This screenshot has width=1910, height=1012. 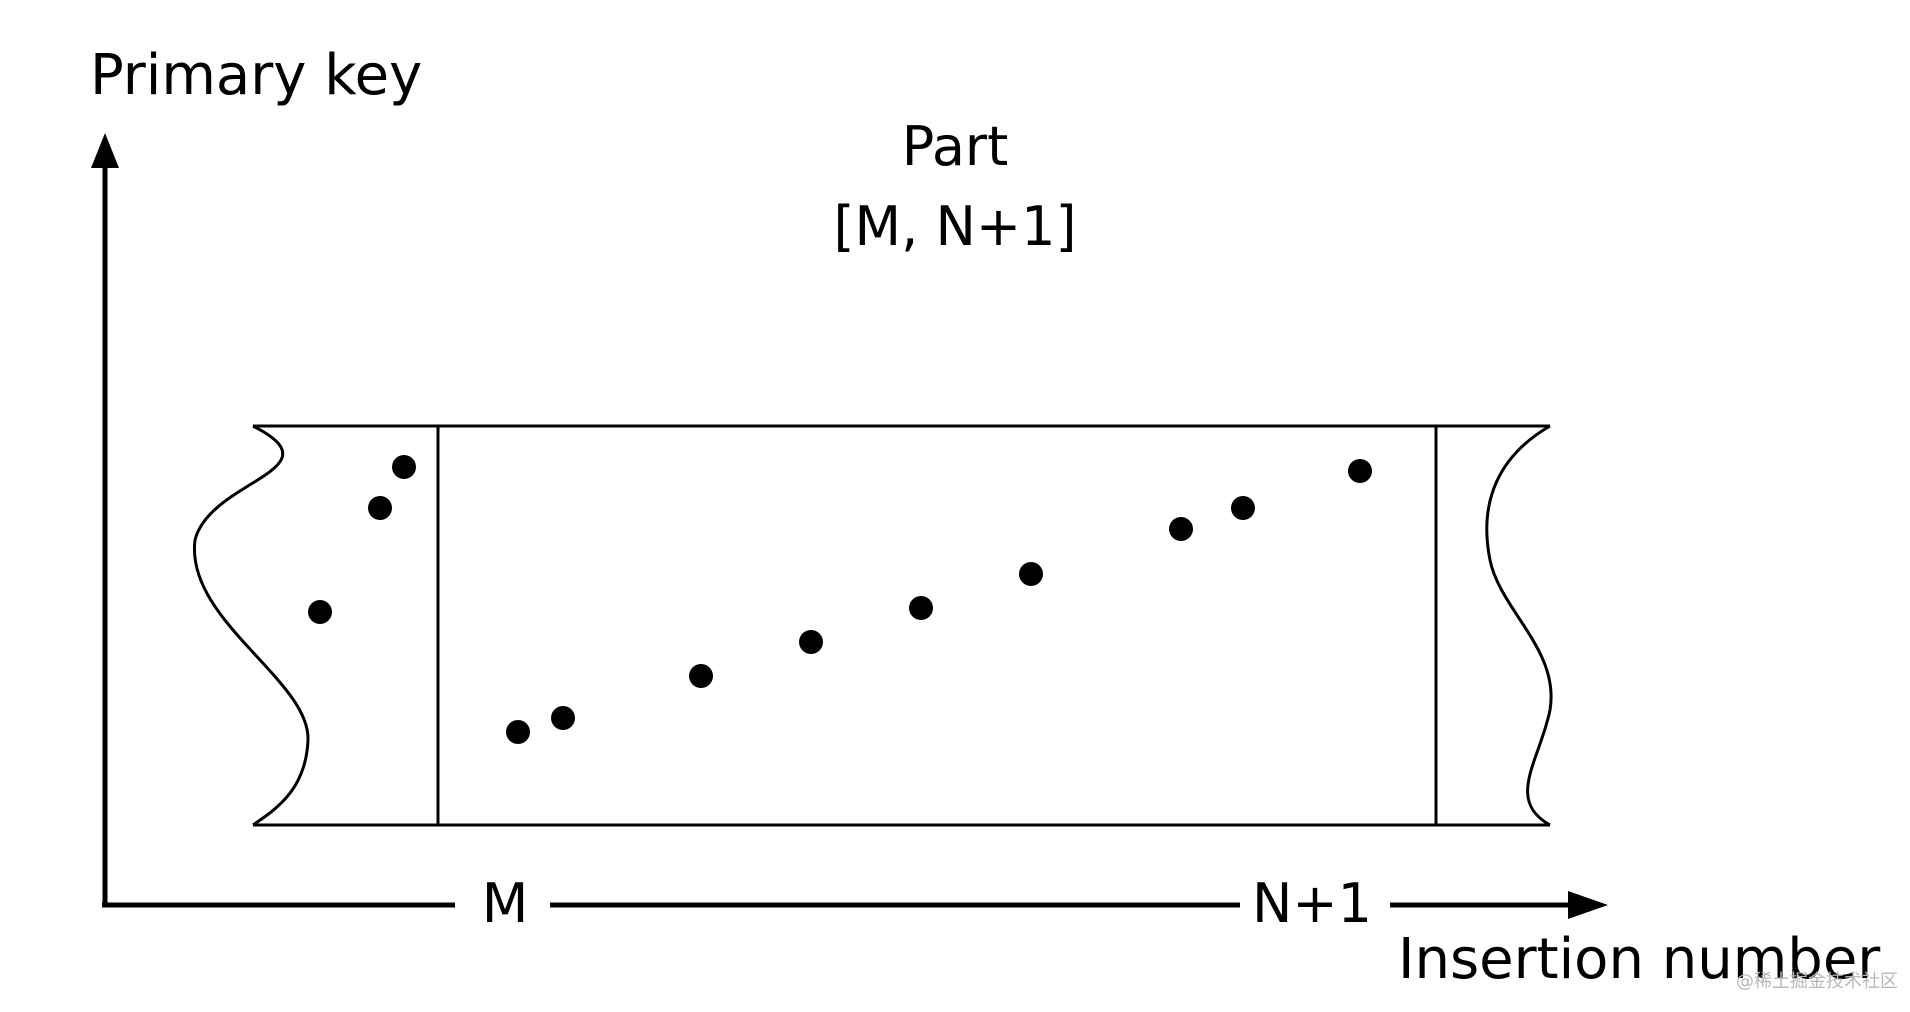 What do you see at coordinates (105, 150) in the screenshot?
I see `y-axis-arrowhead` at bounding box center [105, 150].